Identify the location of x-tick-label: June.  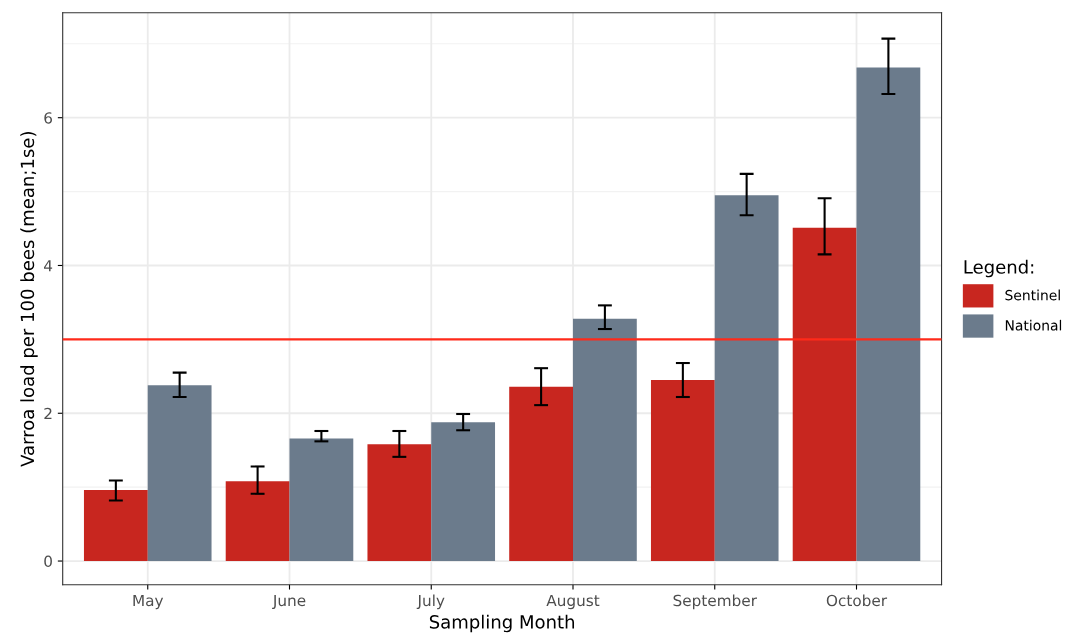
(289, 602).